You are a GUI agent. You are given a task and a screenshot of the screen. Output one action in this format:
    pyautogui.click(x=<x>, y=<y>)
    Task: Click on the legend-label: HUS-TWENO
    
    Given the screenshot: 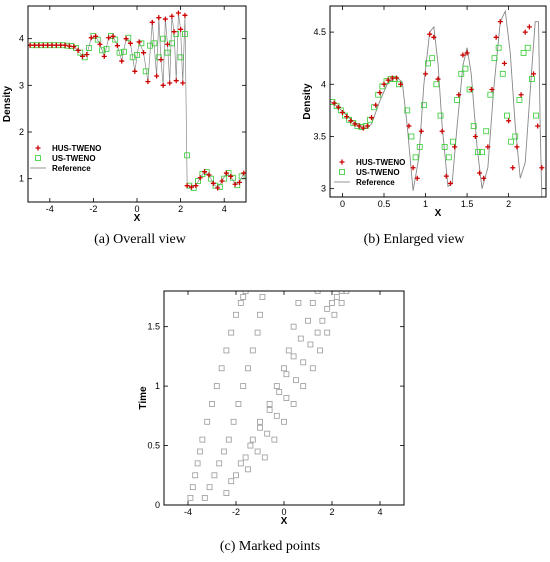 What is the action you would take?
    pyautogui.click(x=76, y=148)
    